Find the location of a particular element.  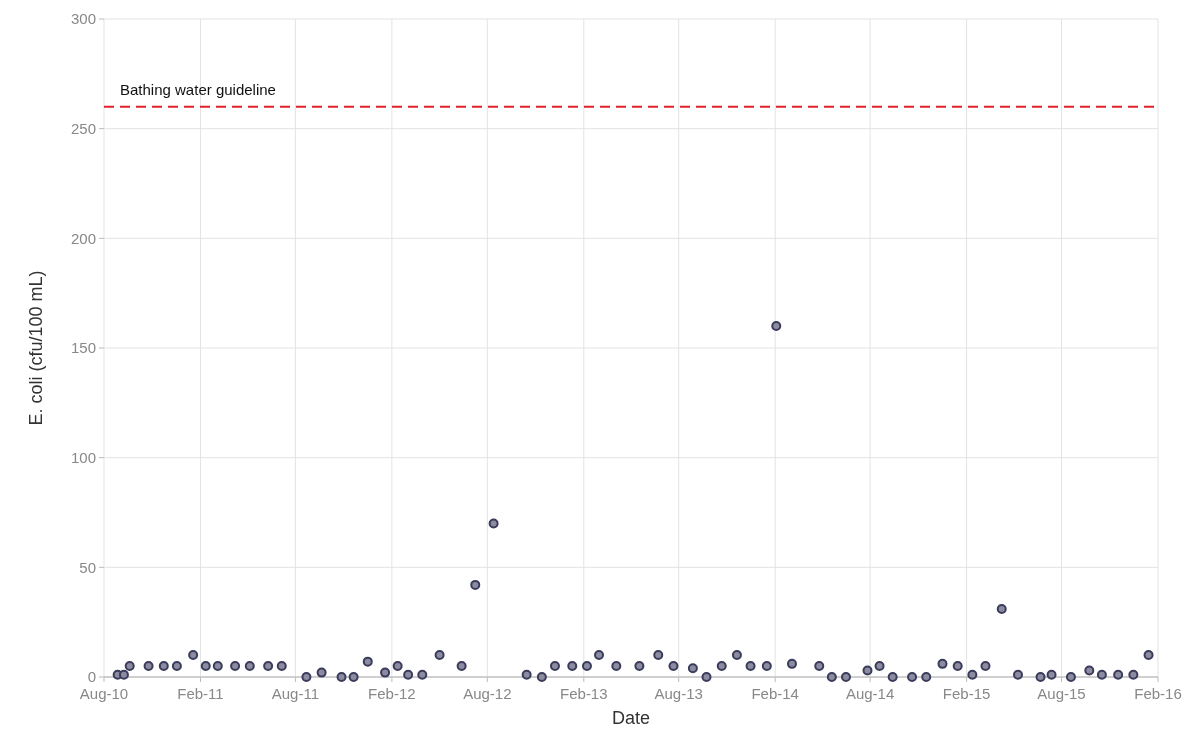

x-tick-label: Aug-15 is located at coordinates (1061, 693).